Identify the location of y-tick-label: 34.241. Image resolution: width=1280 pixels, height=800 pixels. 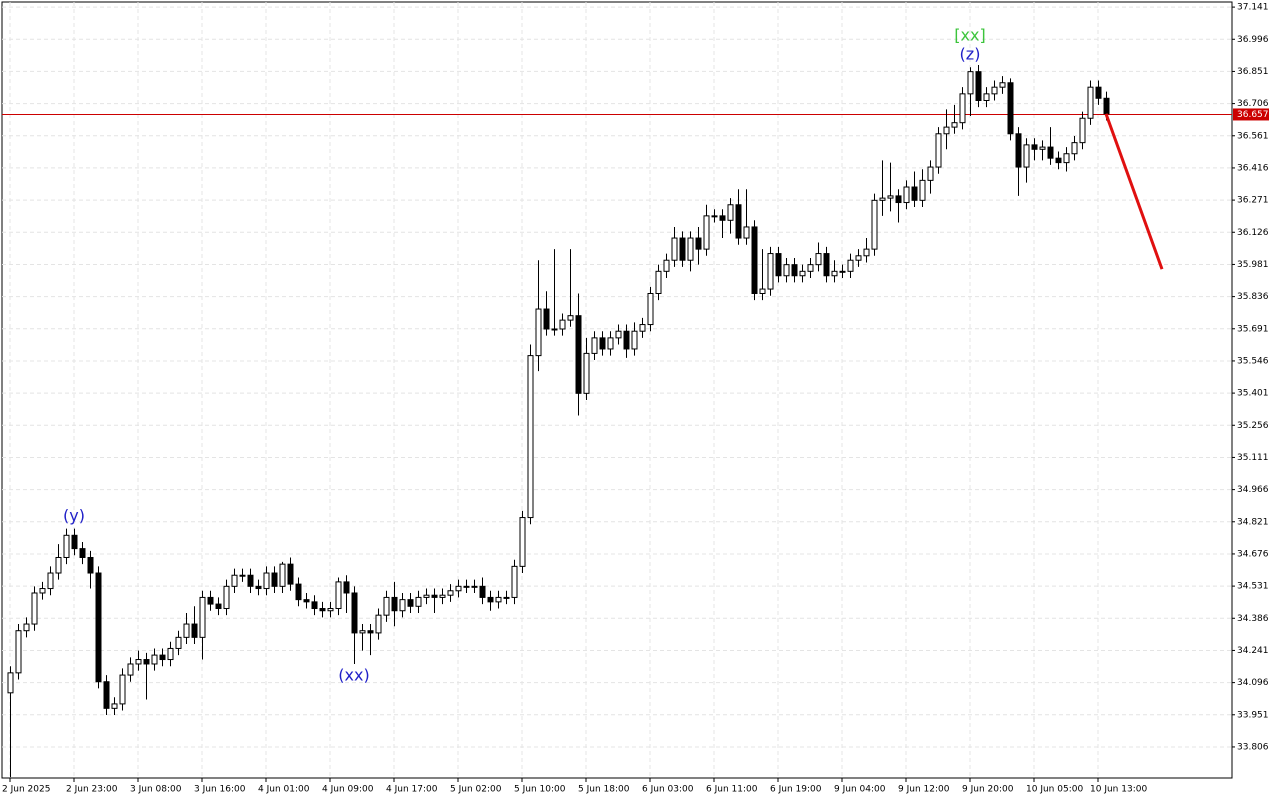
(1253, 651).